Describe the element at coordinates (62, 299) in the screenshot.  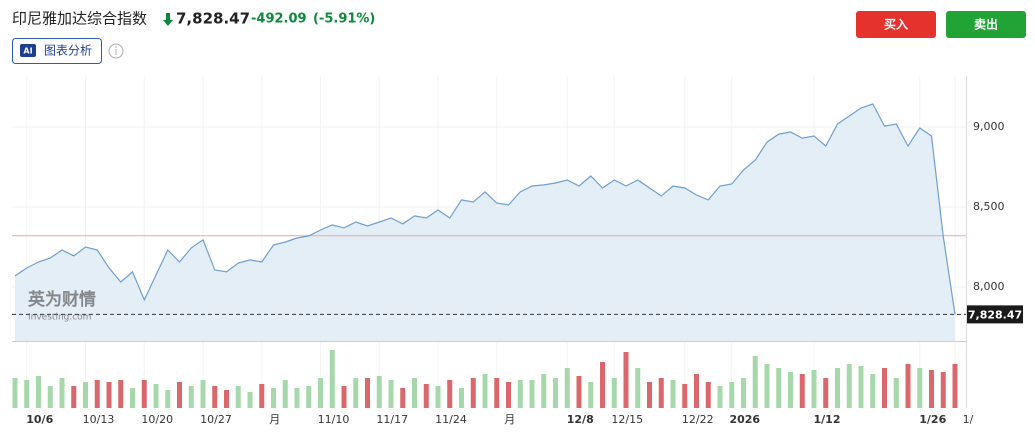
I see `watermark-cn: 英为财情` at that location.